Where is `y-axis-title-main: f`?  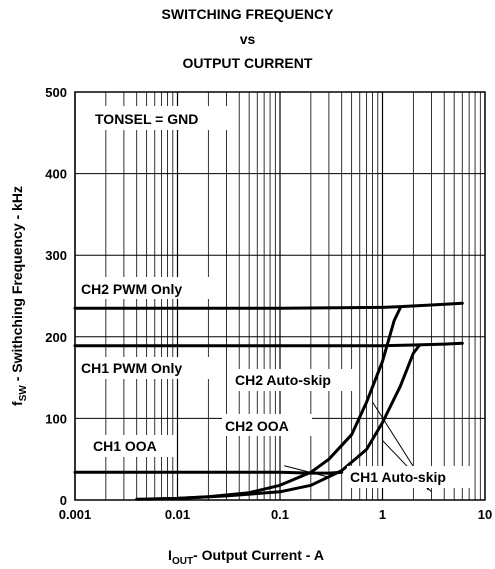 y-axis-title-main: f is located at coordinates (17, 403).